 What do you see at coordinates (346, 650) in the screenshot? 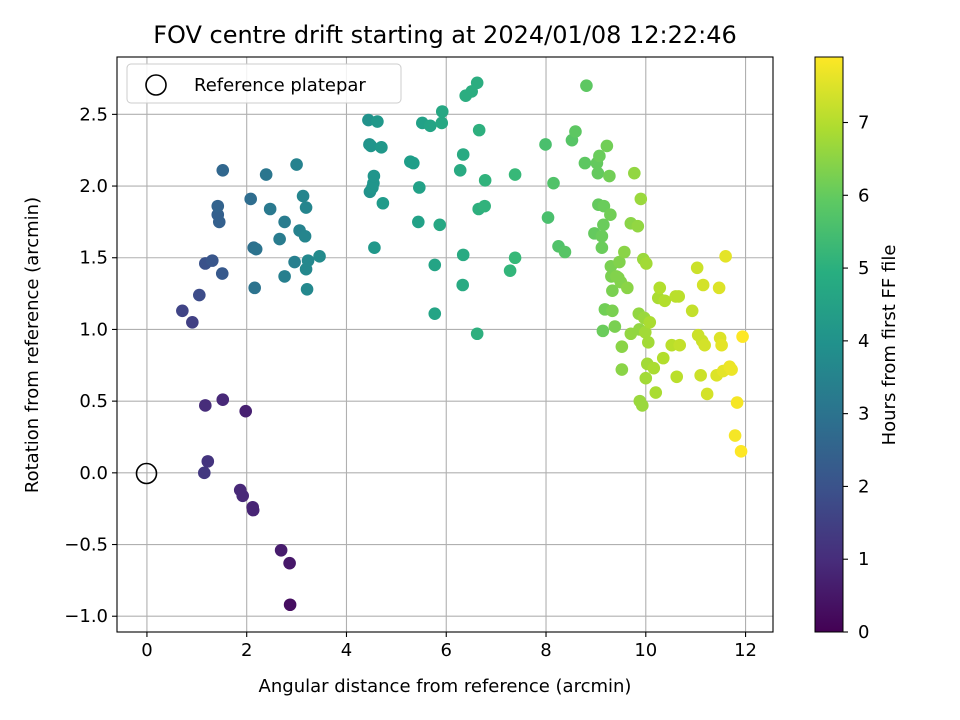
I see `x-tick-label: 4` at bounding box center [346, 650].